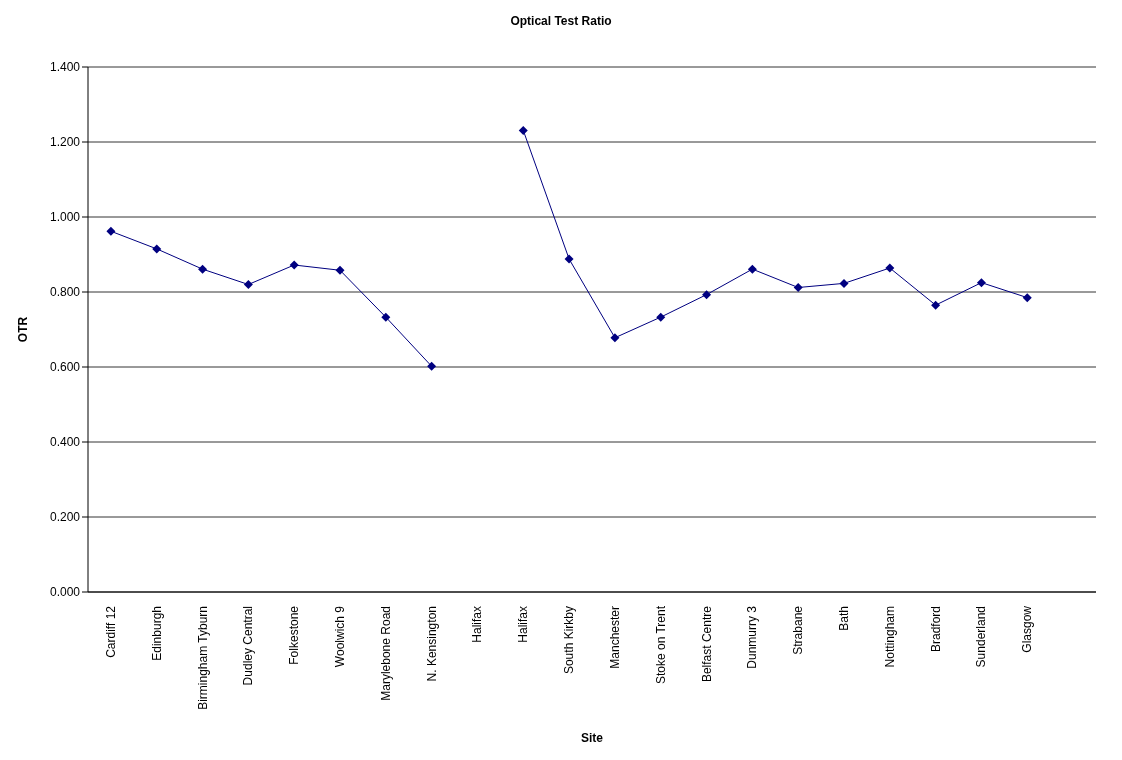 The width and height of the screenshot is (1122, 760). Describe the element at coordinates (706, 644) in the screenshot. I see `x-tick-label: Belfast Centre` at that location.